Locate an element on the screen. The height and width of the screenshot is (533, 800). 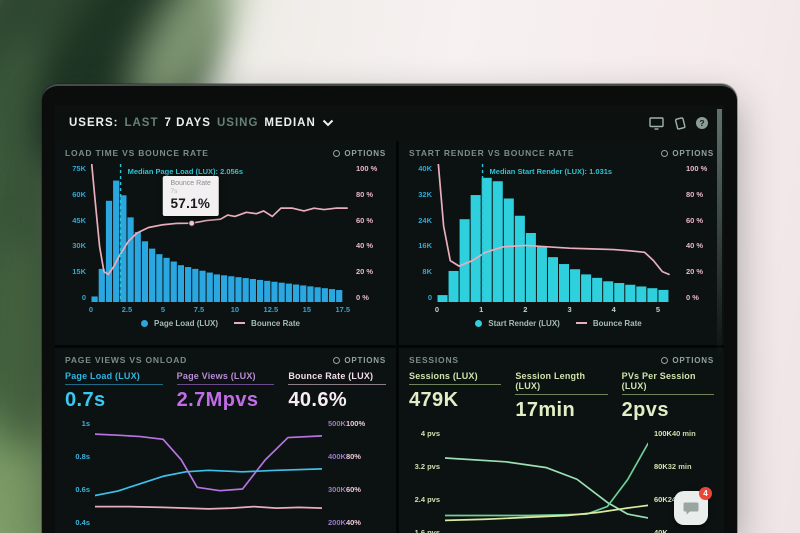
y-axis-right: 500K100% 400K80% 300K60% 200K40% is located at coordinates (347, 473).